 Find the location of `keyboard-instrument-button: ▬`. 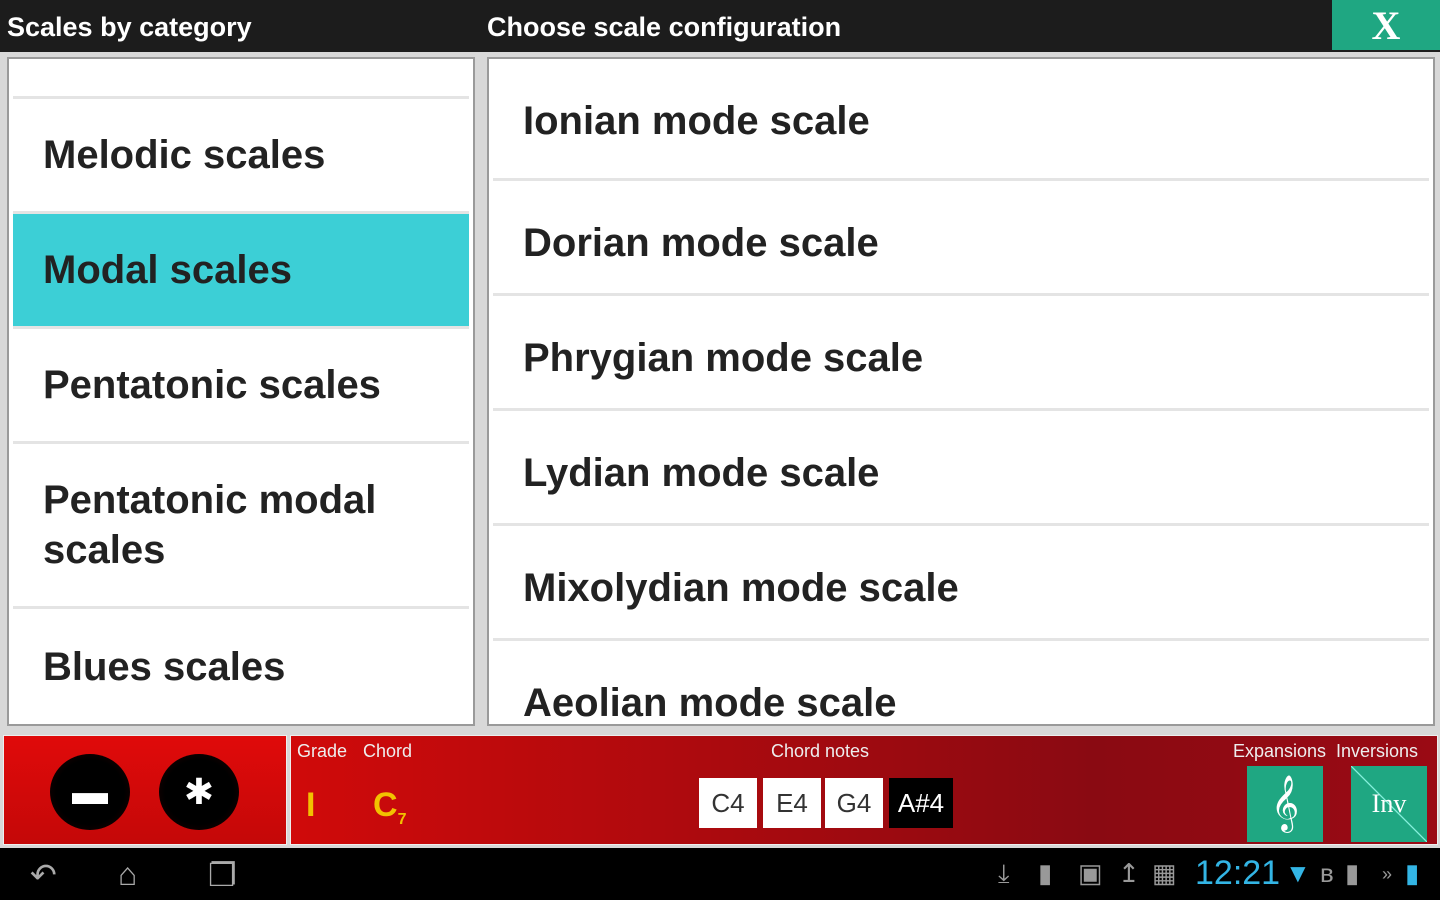

keyboard-instrument-button: ▬ is located at coordinates (90, 792).